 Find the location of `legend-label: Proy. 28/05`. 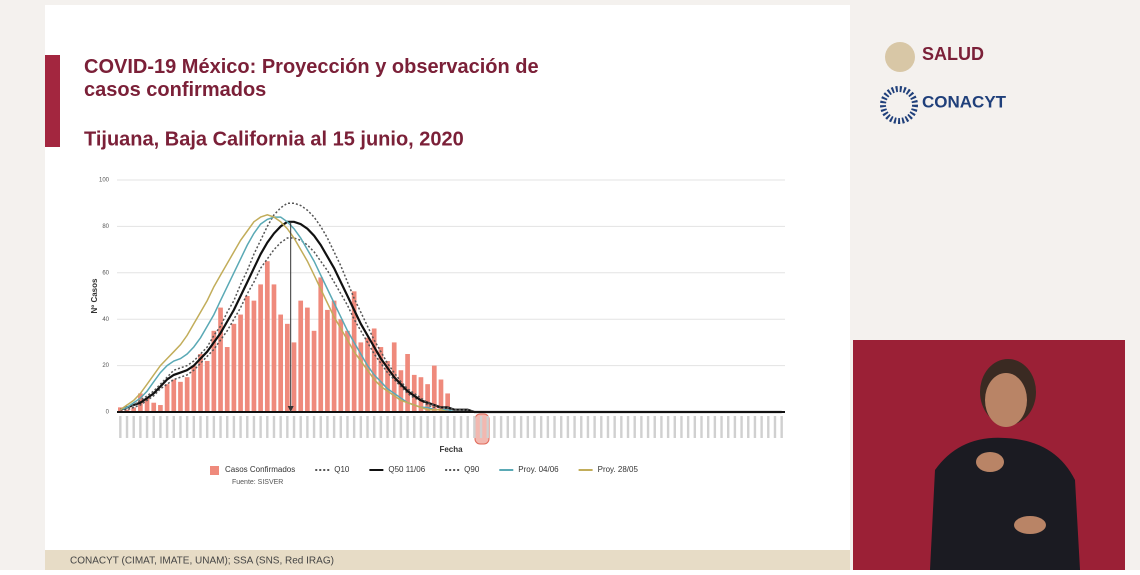

legend-label: Proy. 28/05 is located at coordinates (618, 469).